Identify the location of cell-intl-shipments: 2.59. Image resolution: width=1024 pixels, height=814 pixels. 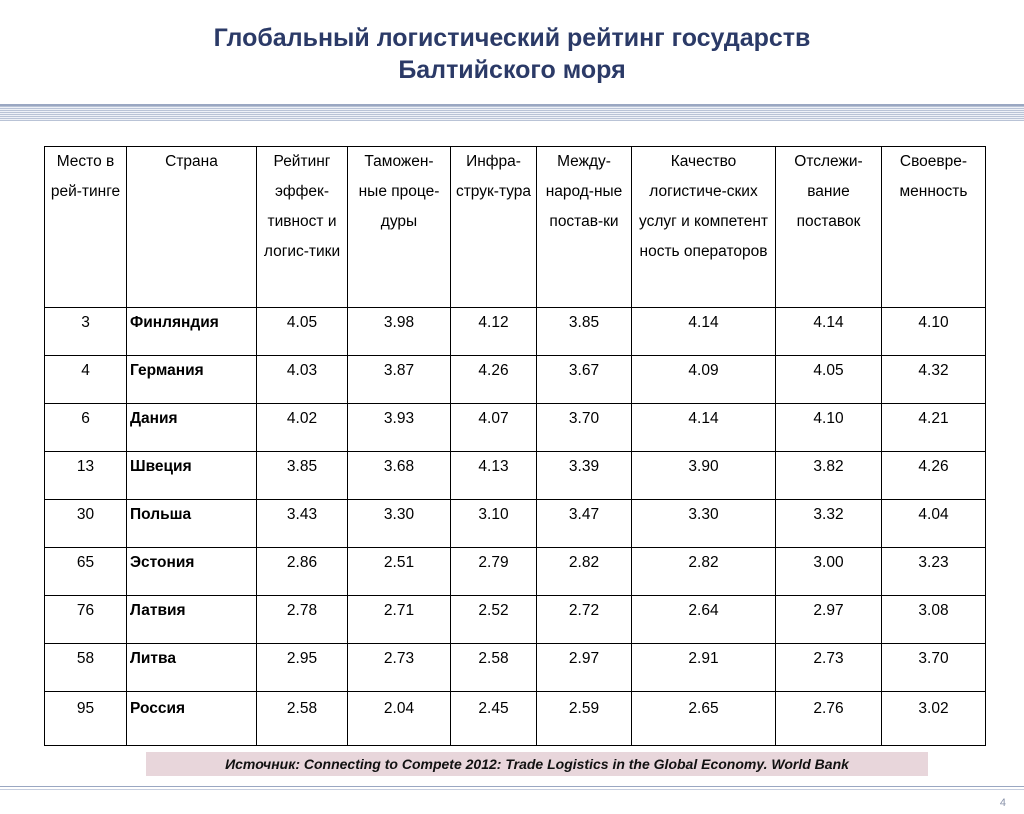
(584, 718).